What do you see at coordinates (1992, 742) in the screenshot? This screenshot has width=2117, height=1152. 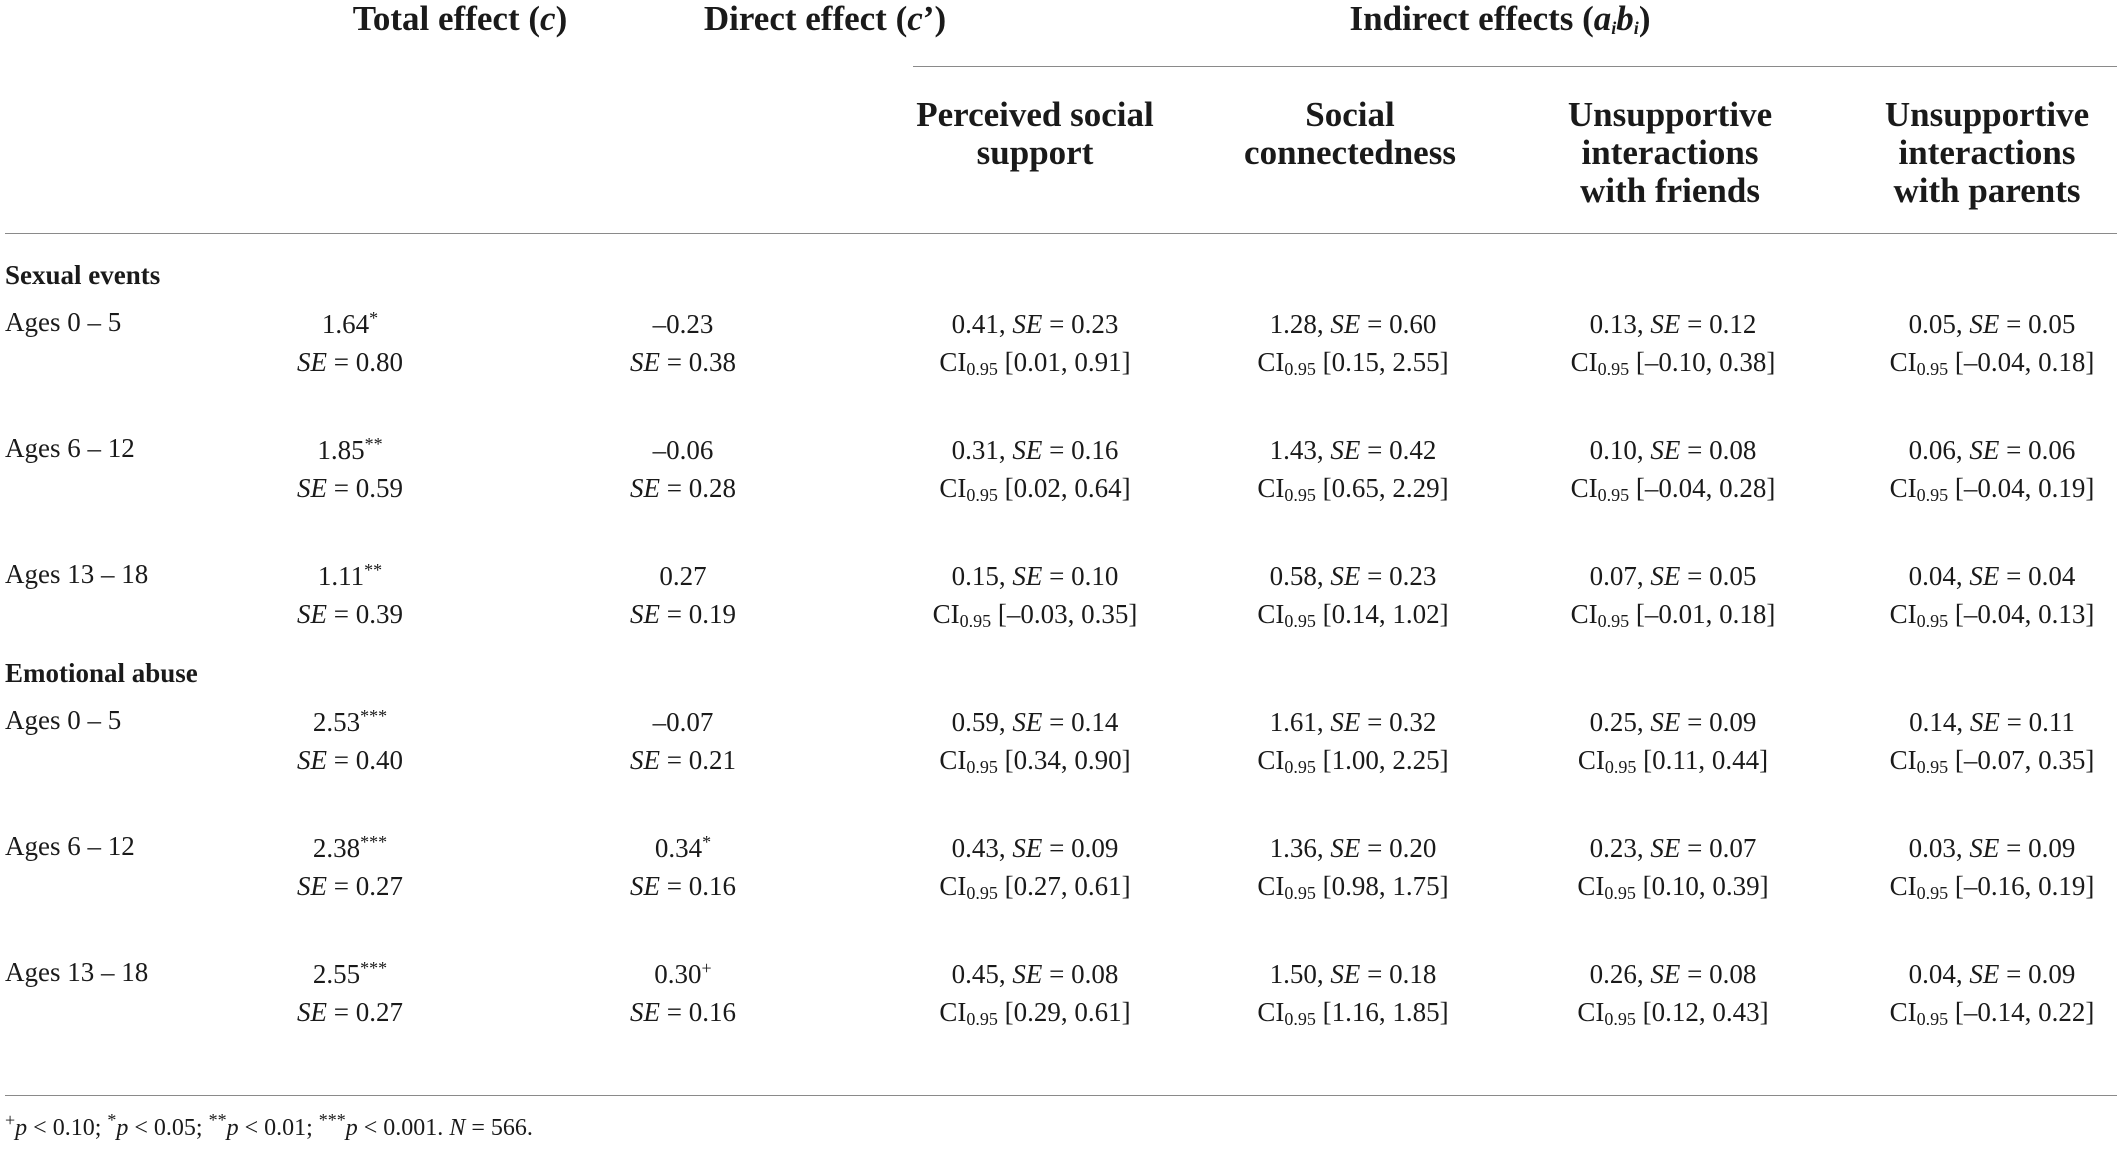 I see `indirect-effect-cell: 0.14, SE = 0.11 CI0.95 [–0.07, 0.35]` at bounding box center [1992, 742].